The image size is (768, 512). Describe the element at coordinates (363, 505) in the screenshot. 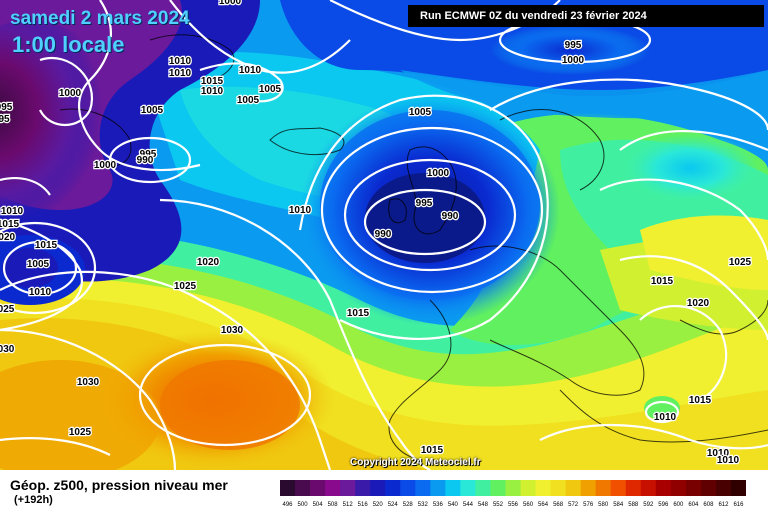

I see `color-scale-label: 516` at that location.